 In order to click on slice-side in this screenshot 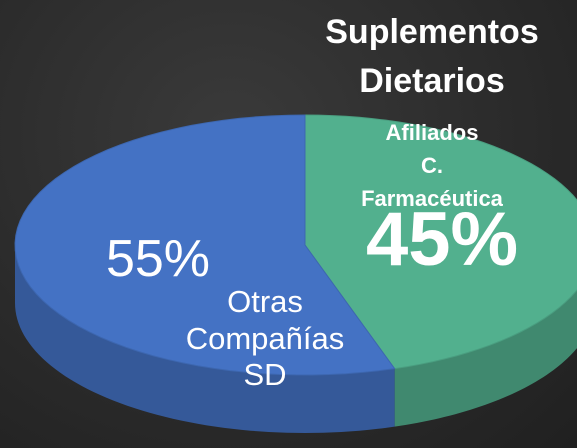, I will do `click(485, 358)`.